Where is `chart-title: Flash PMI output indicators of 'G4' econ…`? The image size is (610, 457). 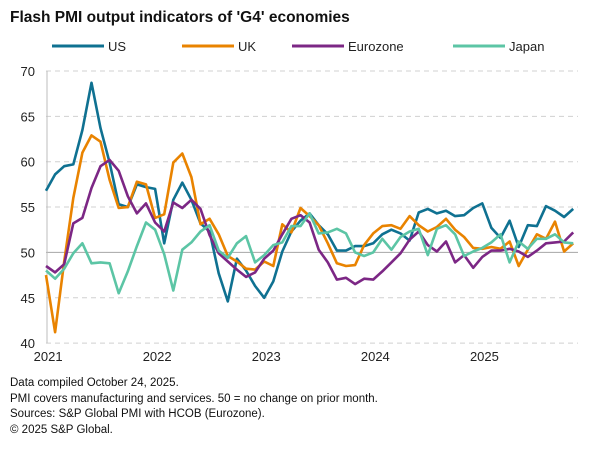 chart-title: Flash PMI output indicators of 'G4' econ… is located at coordinates (180, 17).